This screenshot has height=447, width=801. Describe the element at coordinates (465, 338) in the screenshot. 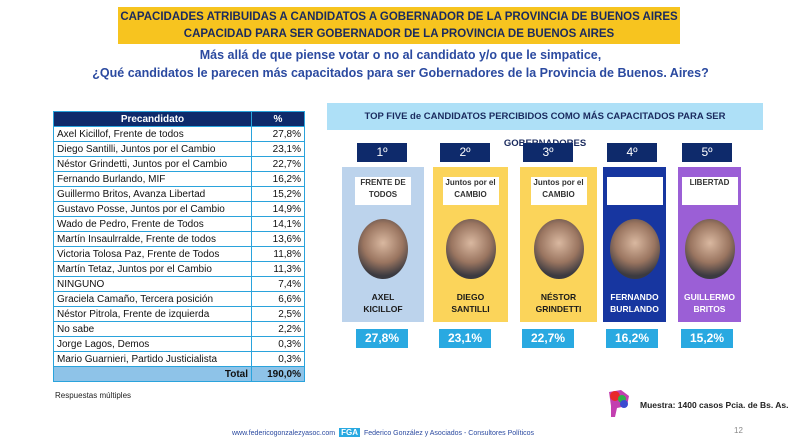

I see `candidate-pct: 23,1%` at that location.